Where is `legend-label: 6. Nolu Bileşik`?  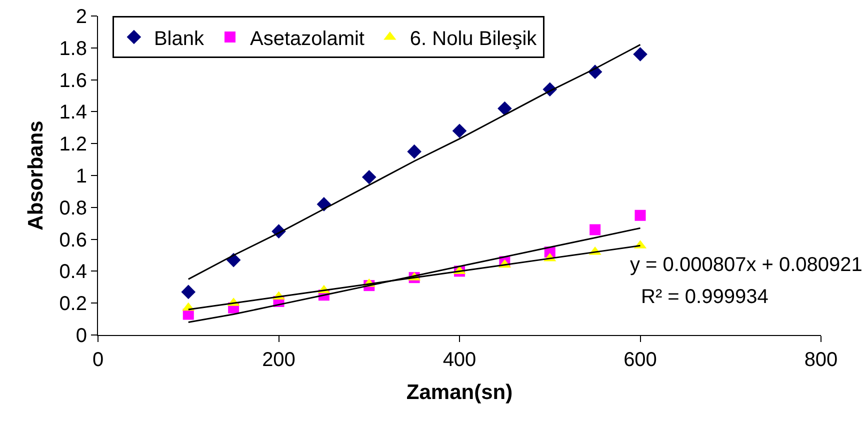
legend-label: 6. Nolu Bileşik is located at coordinates (474, 39).